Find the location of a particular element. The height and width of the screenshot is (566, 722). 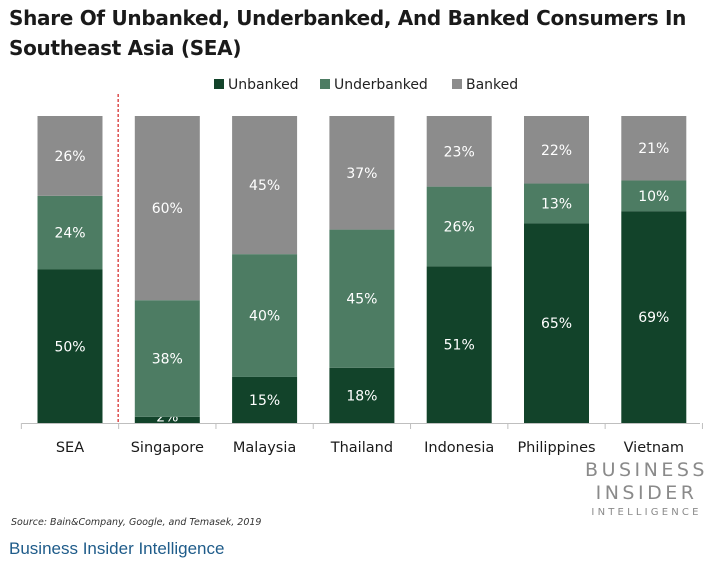

data-label-sea-underbanked: 24% is located at coordinates (69, 234).